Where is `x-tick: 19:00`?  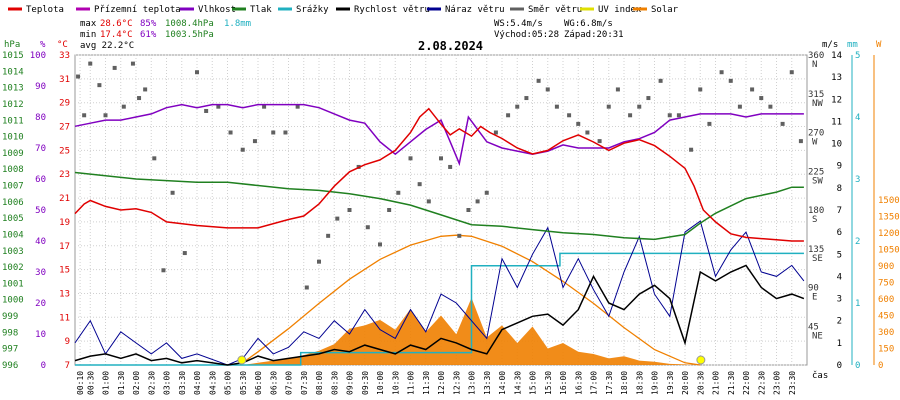 x-tick: 19:00 is located at coordinates (655, 383).